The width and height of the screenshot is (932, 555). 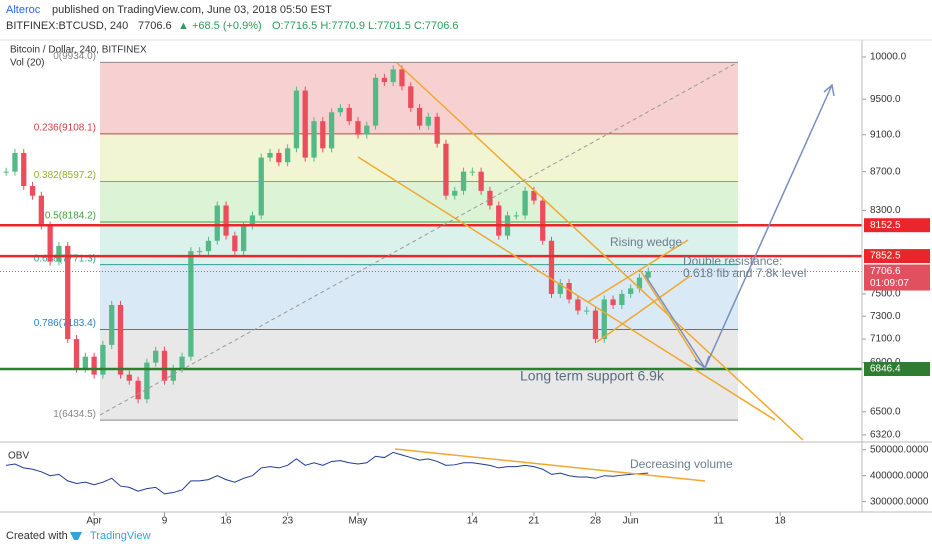 I want to click on x-tick-label: Jun, so click(x=631, y=521).